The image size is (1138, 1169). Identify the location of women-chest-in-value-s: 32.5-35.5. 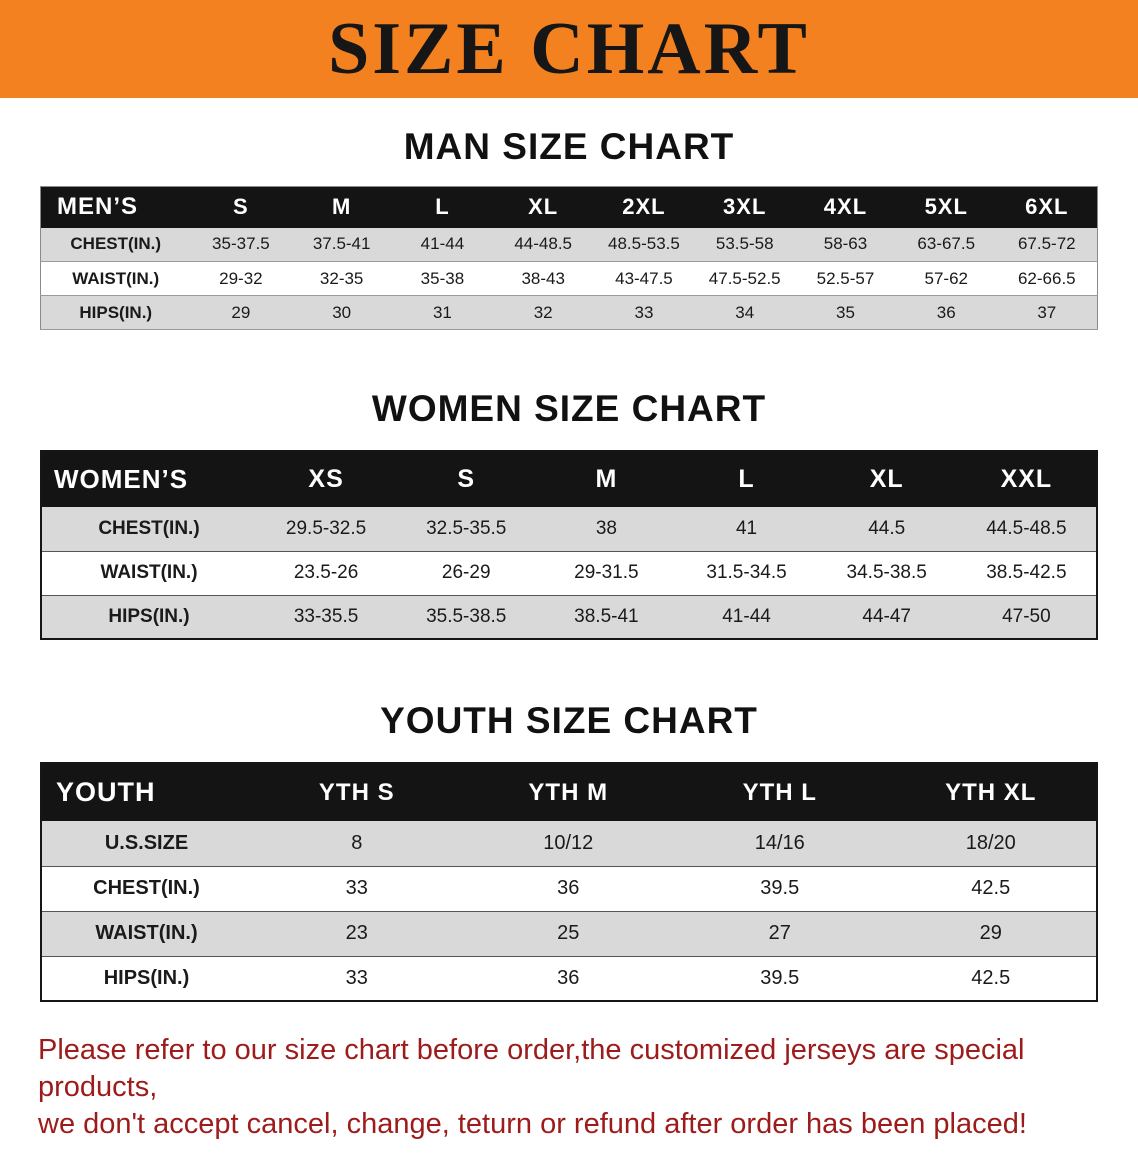
(466, 528).